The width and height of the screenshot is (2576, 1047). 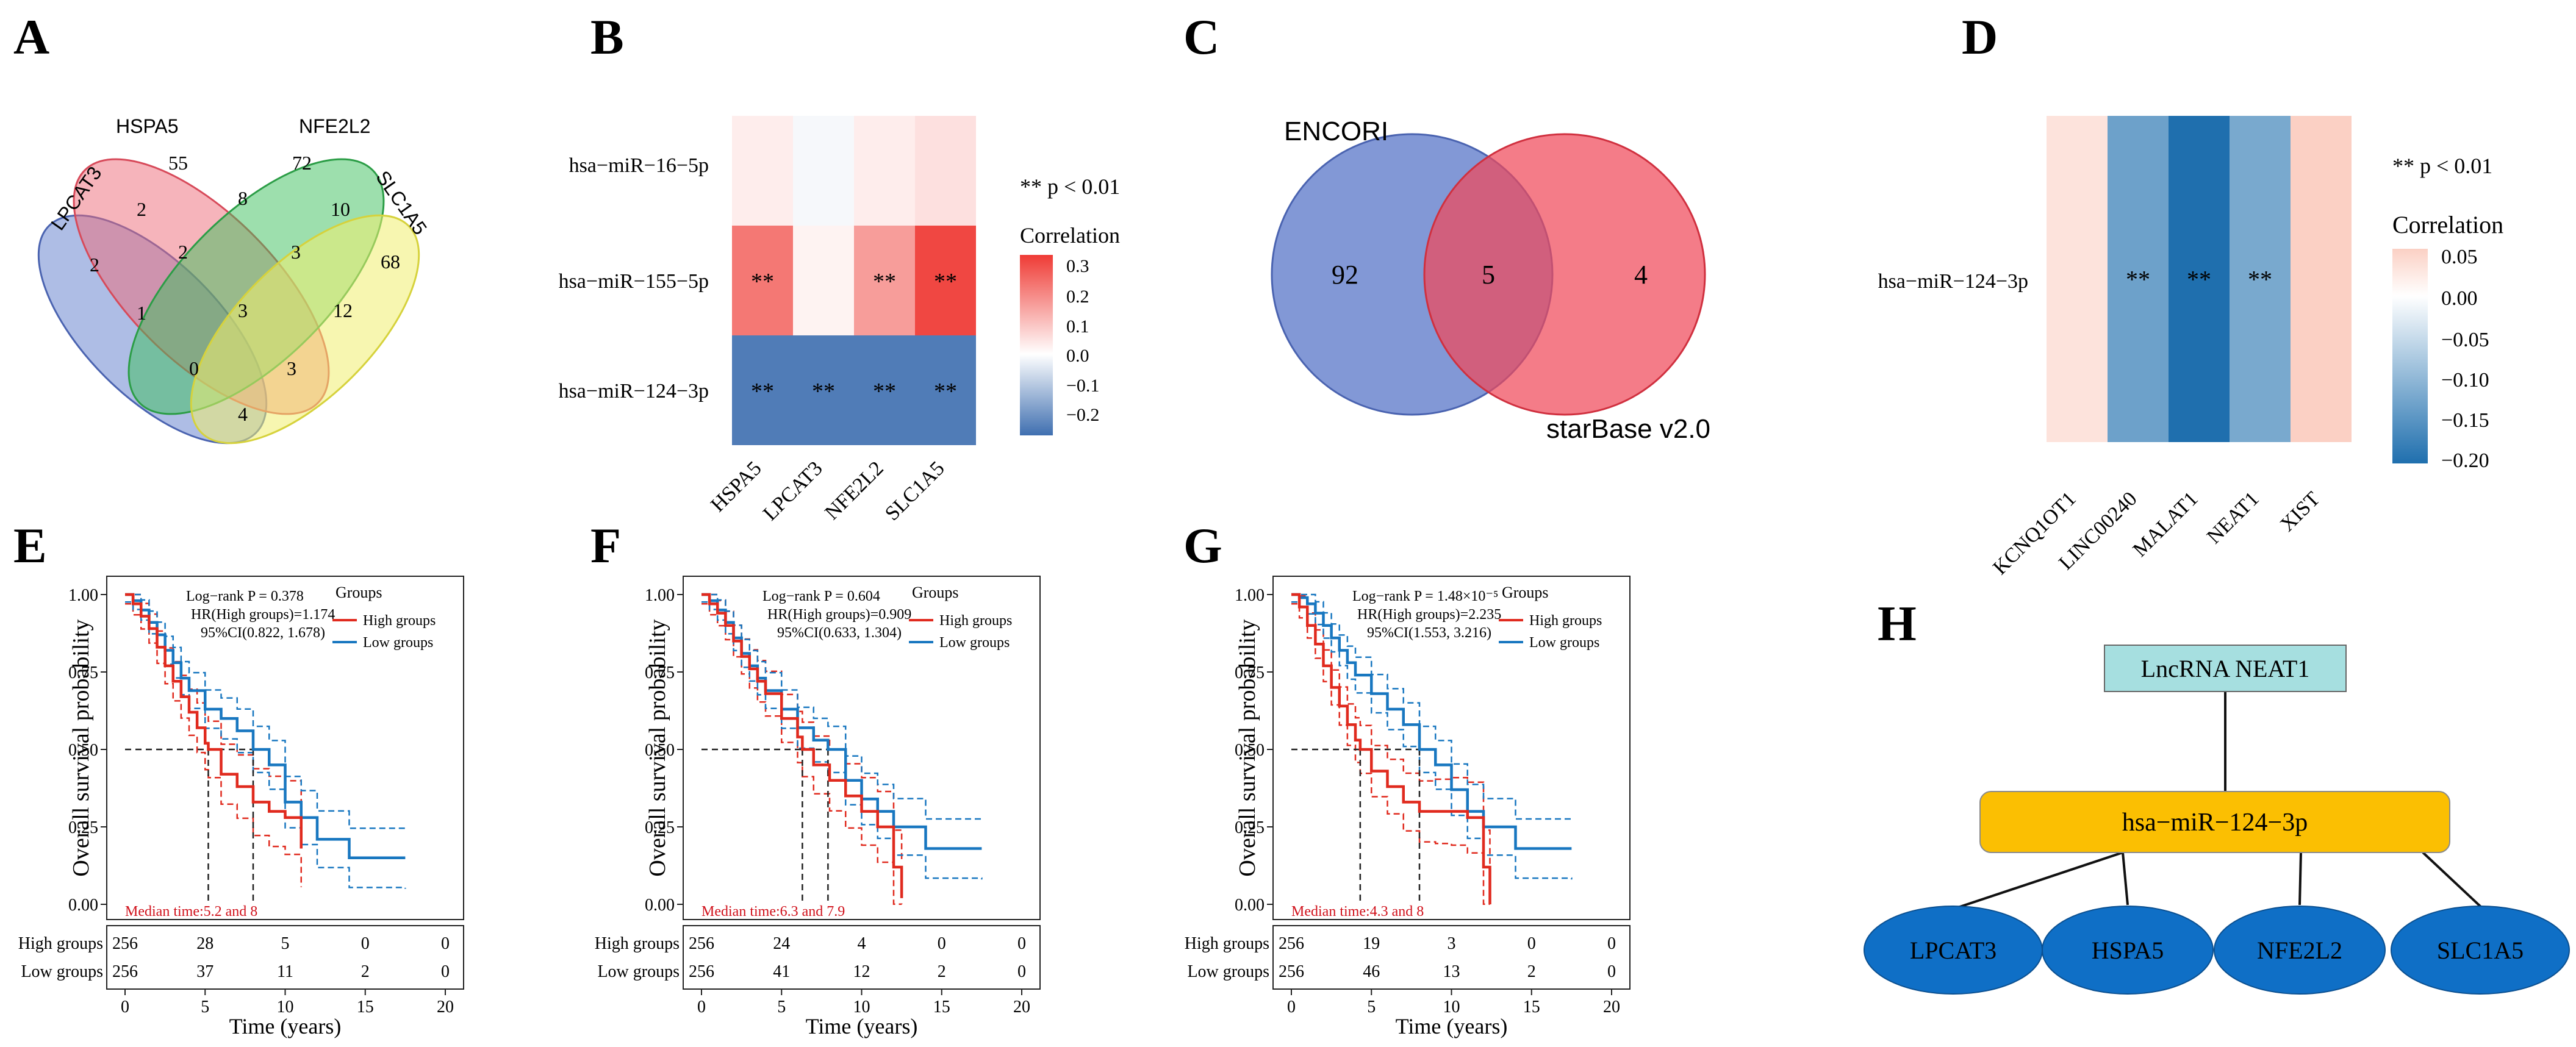 I want to click on heatmap-b-colorbar, so click(x=1037, y=345).